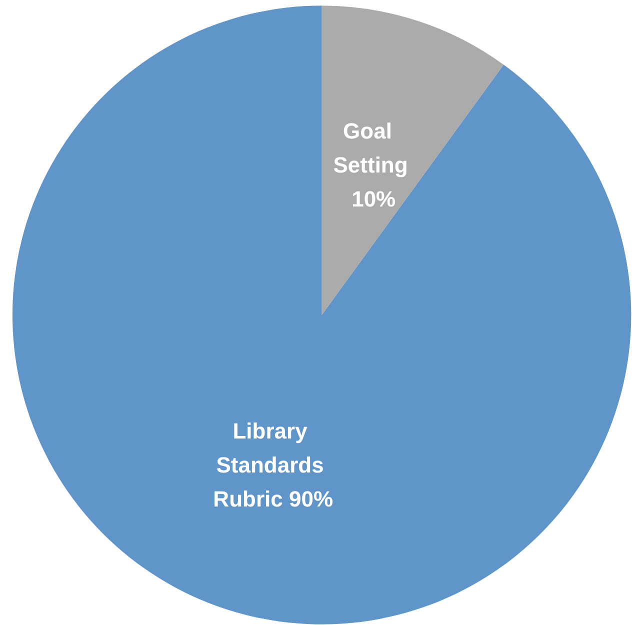 This screenshot has height=625, width=636. I want to click on slice-label: Goal Setting, so click(370, 148).